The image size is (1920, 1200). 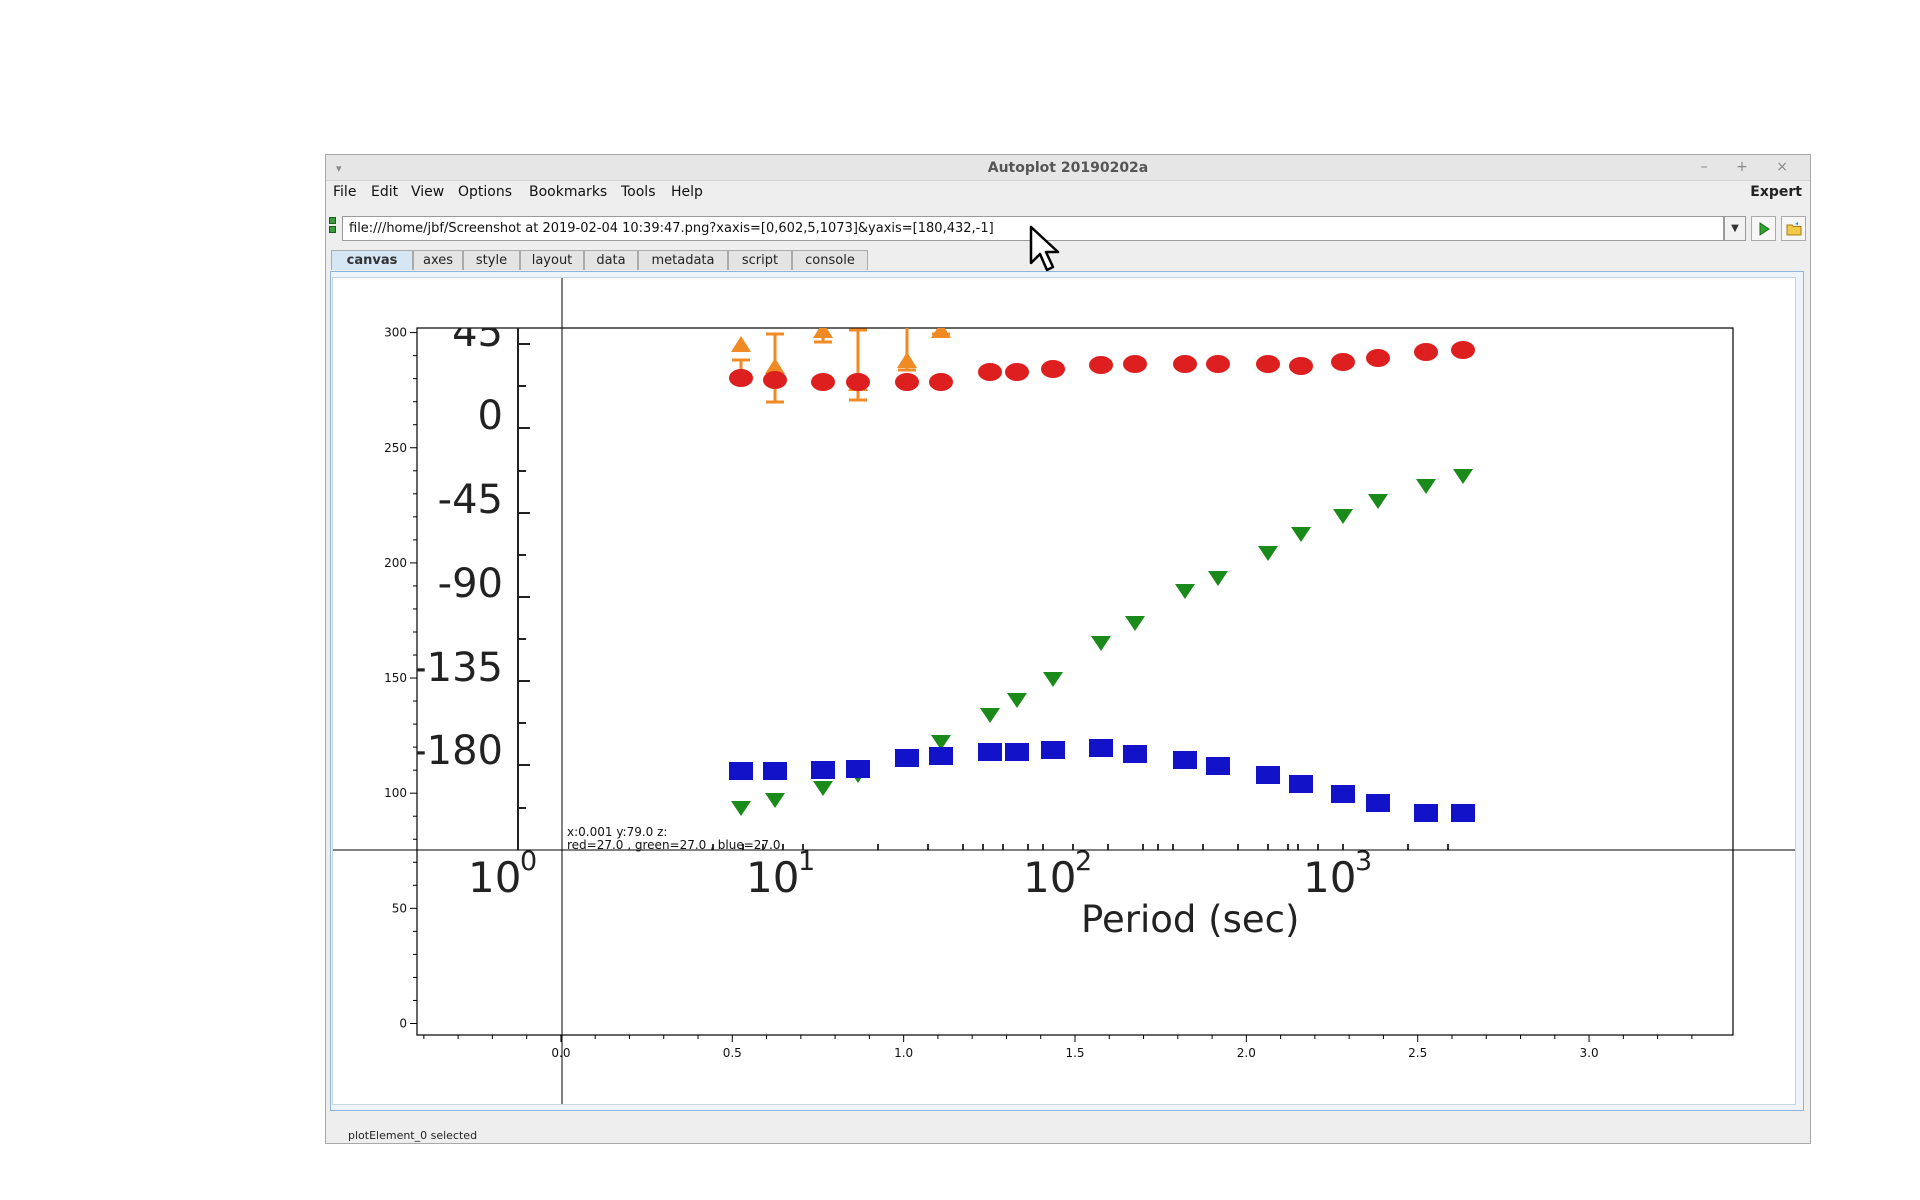 I want to click on play-icon, so click(x=1764, y=229).